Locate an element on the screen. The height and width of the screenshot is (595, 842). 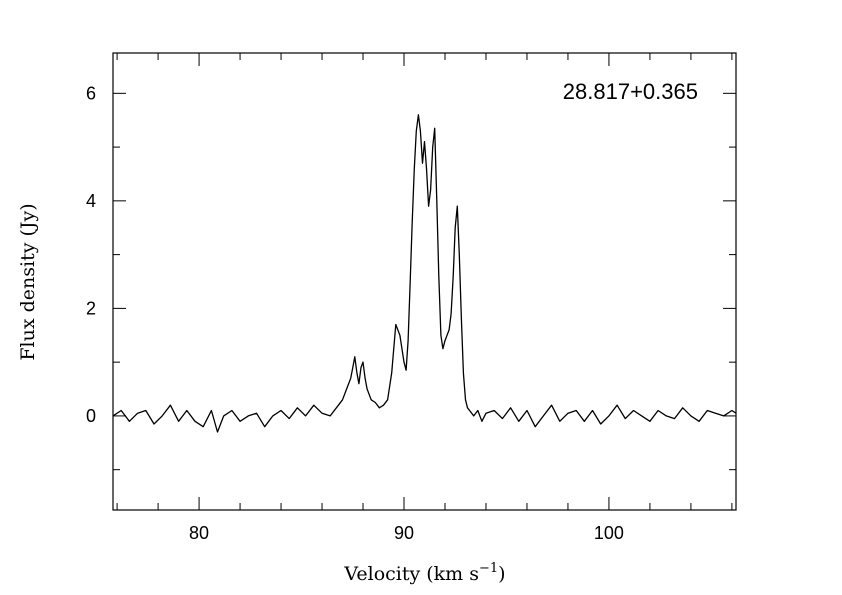
y-tick-label: 4 is located at coordinates (91, 201).